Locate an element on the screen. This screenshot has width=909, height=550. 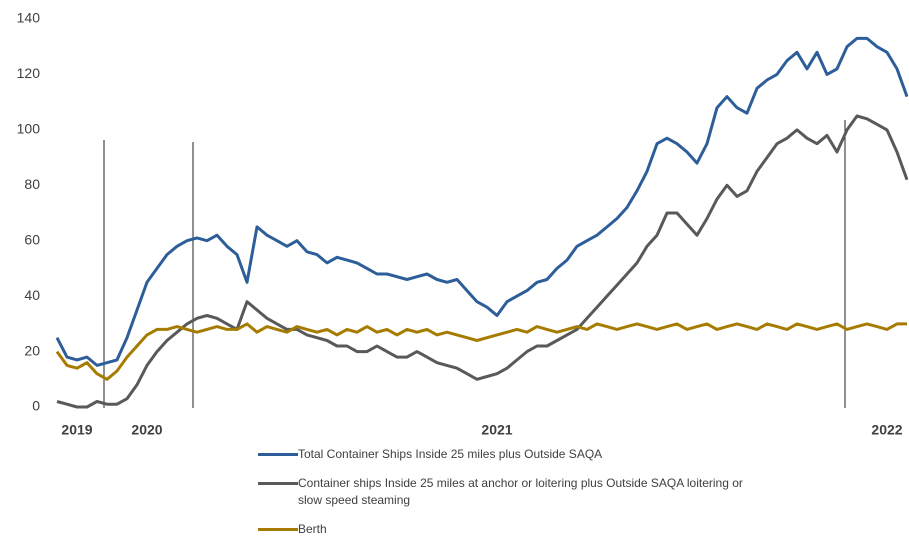
y-tick-label: 140 is located at coordinates (29, 18).